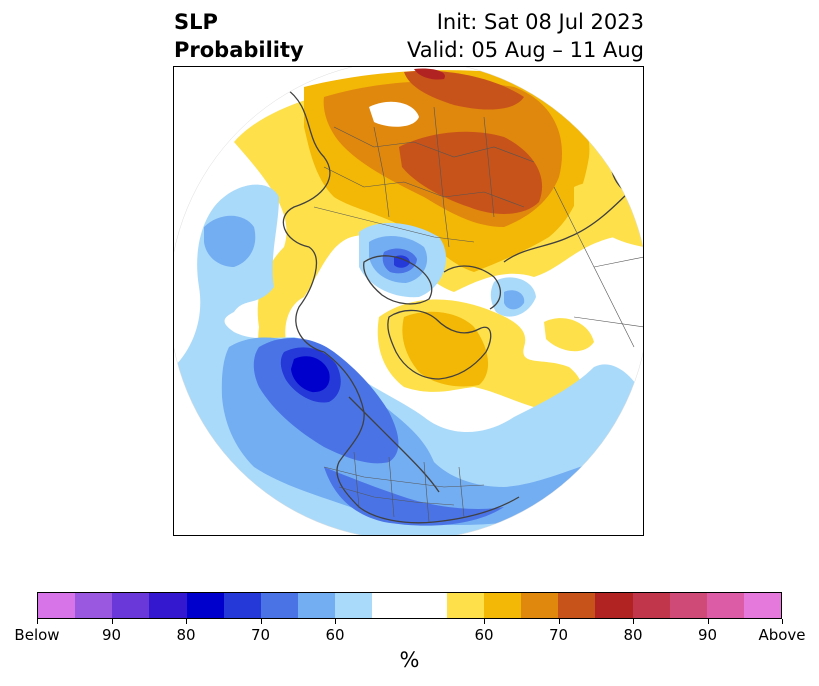 The height and width of the screenshot is (686, 819). What do you see at coordinates (525, 50) in the screenshot?
I see `valid-date-label: Valid: 05 Aug – 11 Aug` at bounding box center [525, 50].